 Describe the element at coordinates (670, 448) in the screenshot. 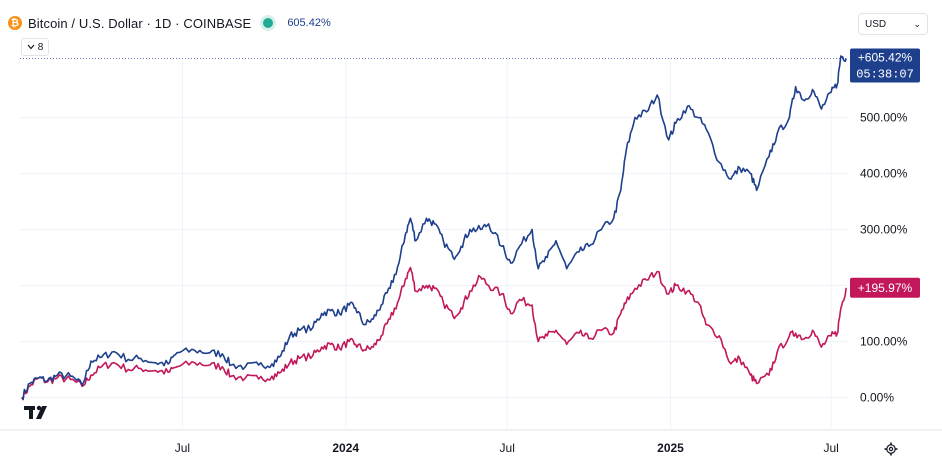

I see `x-tick-label: 2025` at that location.